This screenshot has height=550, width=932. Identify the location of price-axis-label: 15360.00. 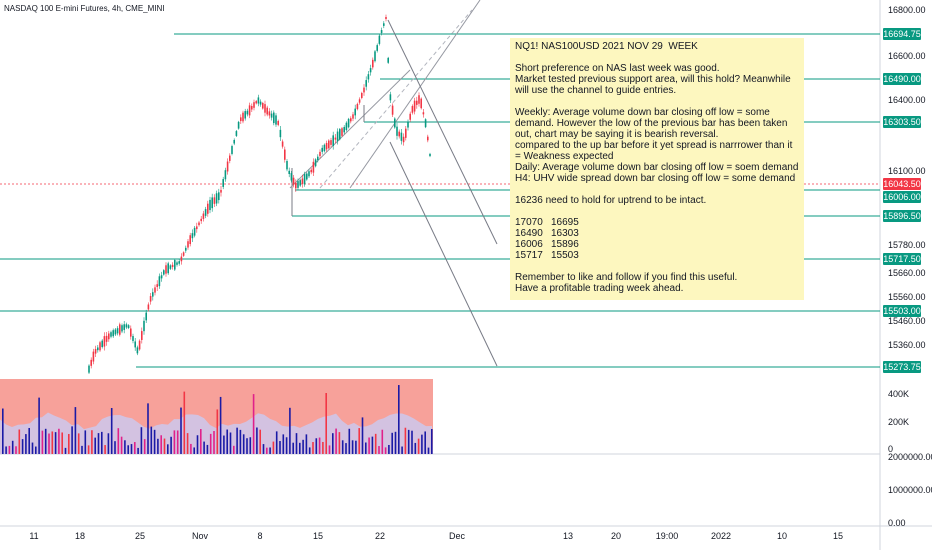
(907, 345).